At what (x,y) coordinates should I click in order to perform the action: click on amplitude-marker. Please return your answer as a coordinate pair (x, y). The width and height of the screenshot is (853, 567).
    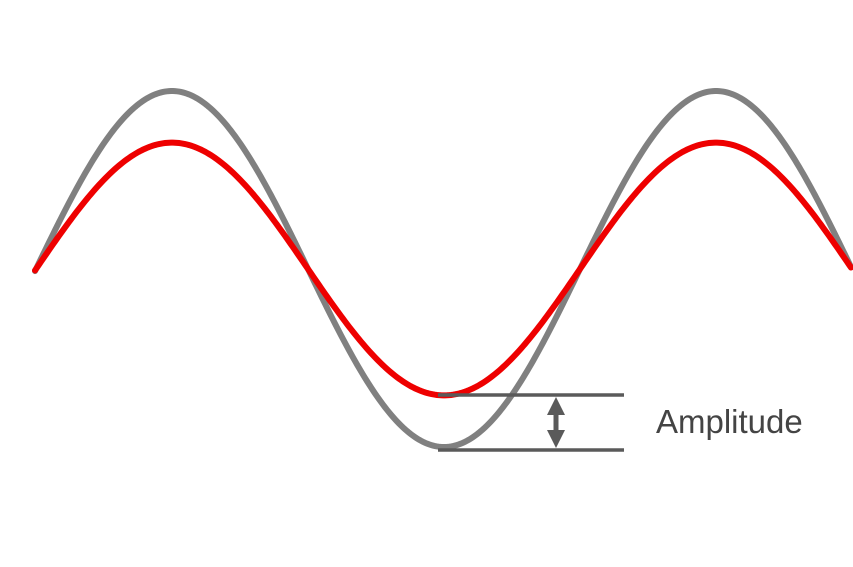
    Looking at the image, I should click on (531, 422).